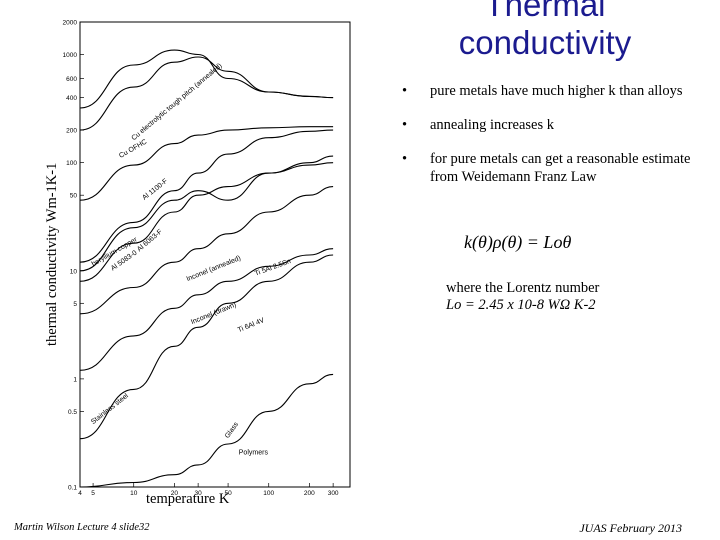 The width and height of the screenshot is (720, 540). Describe the element at coordinates (71, 163) in the screenshot. I see `y-tick-label: 100` at that location.